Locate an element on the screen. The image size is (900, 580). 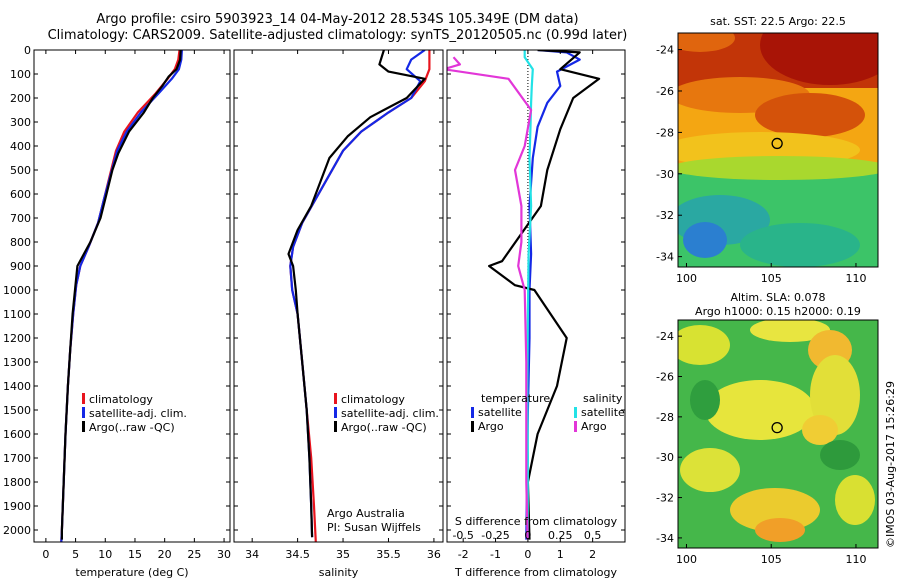
map-y-tick-label: -32 is located at coordinates (665, 498).